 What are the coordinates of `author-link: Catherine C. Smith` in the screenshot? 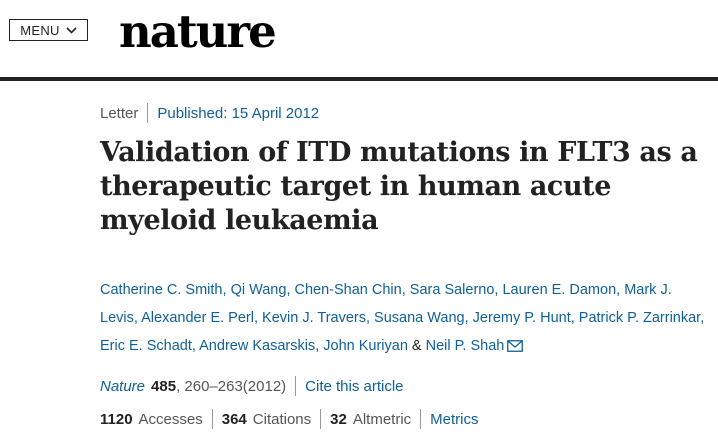 It's located at (161, 290).